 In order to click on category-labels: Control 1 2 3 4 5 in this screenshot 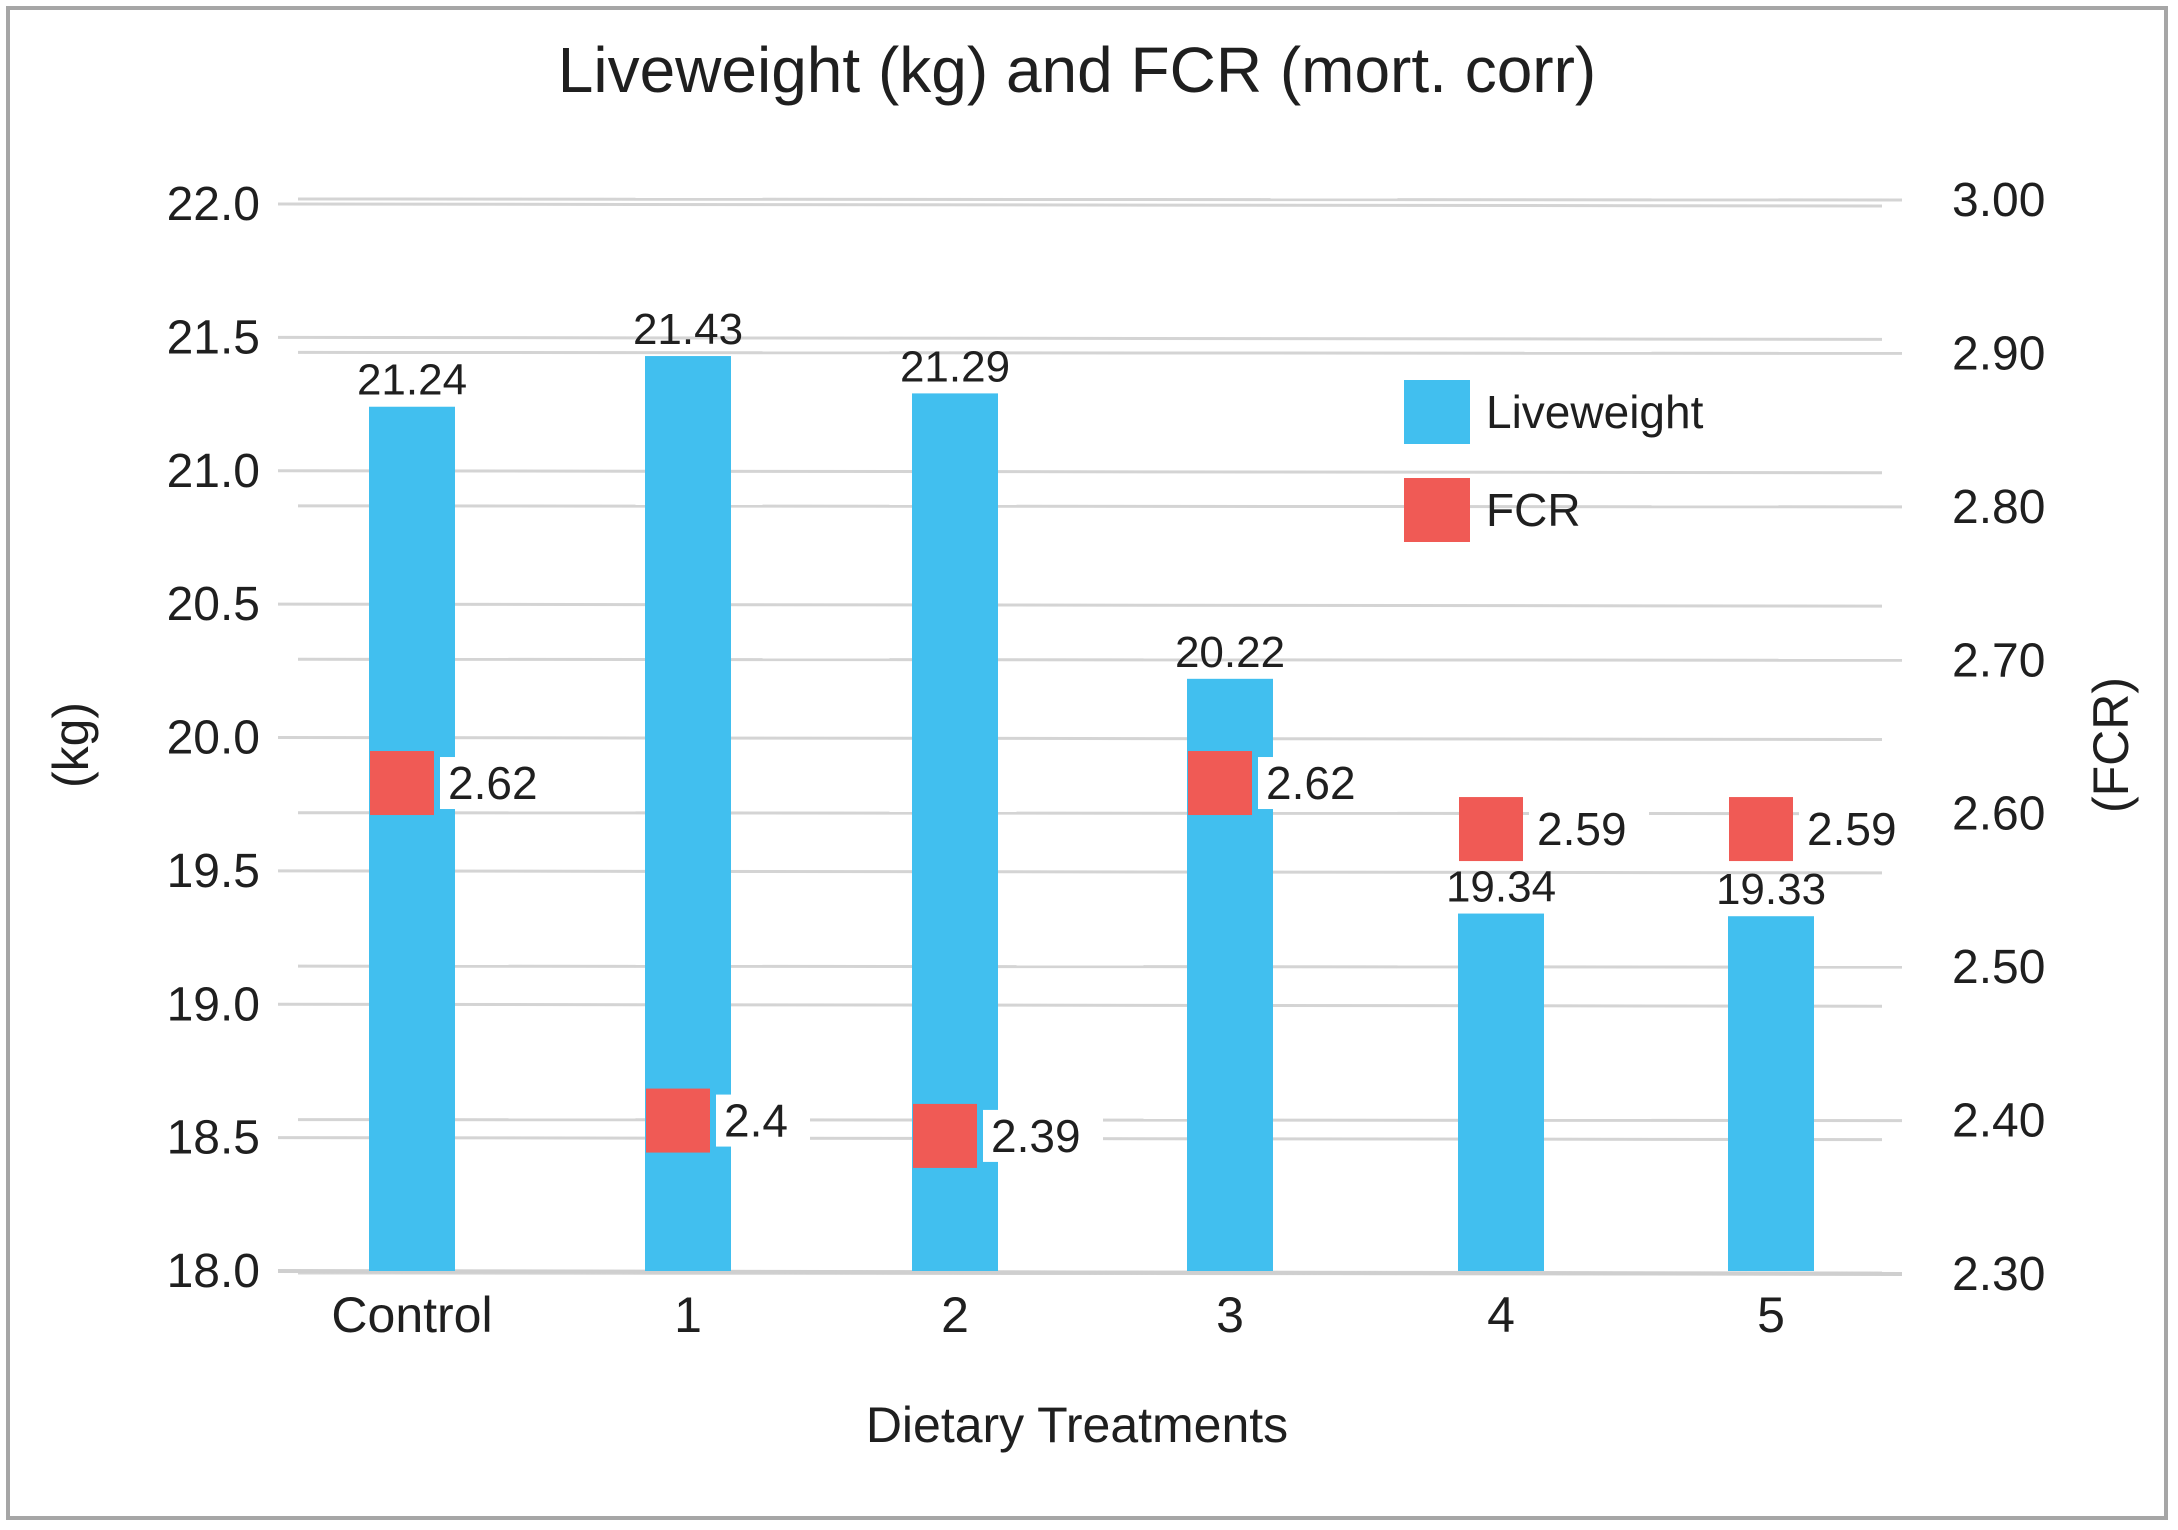, I will do `click(1058, 1315)`.